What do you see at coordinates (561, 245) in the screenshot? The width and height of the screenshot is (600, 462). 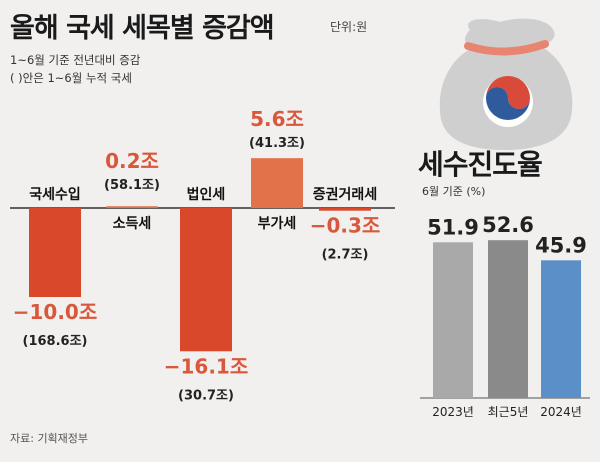 I see `progress-value: 45.9` at bounding box center [561, 245].